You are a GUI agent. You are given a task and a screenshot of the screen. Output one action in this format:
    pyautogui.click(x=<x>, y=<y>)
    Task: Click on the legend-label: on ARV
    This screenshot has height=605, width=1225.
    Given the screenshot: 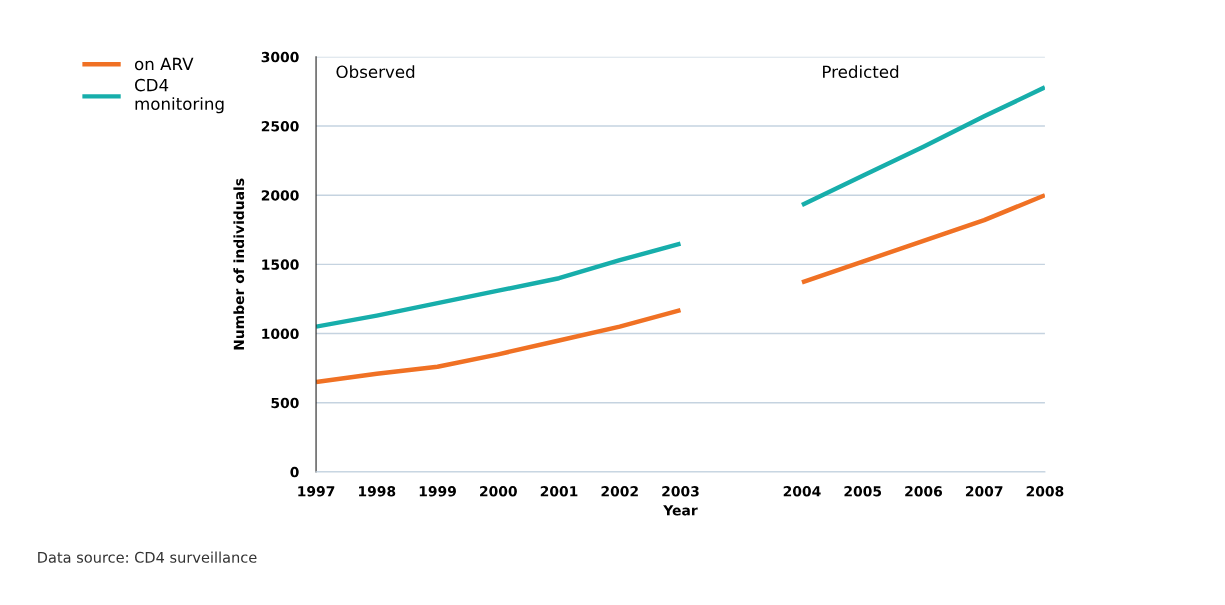 What is the action you would take?
    pyautogui.click(x=164, y=64)
    